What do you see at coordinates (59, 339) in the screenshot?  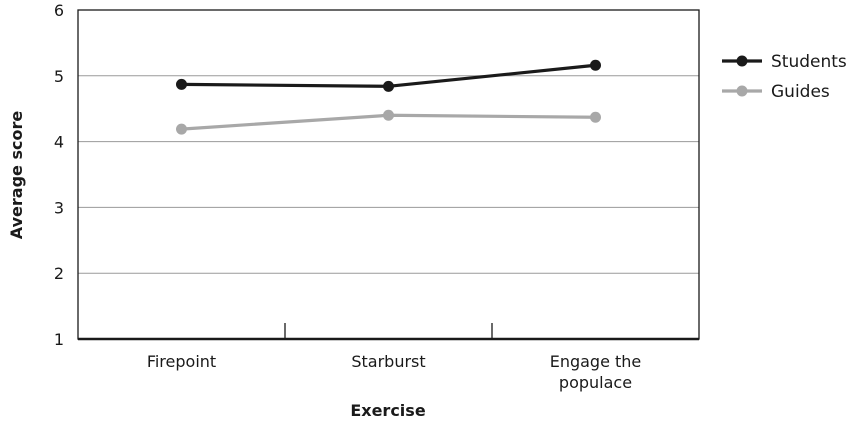 I see `y-tick-label: 1` at bounding box center [59, 339].